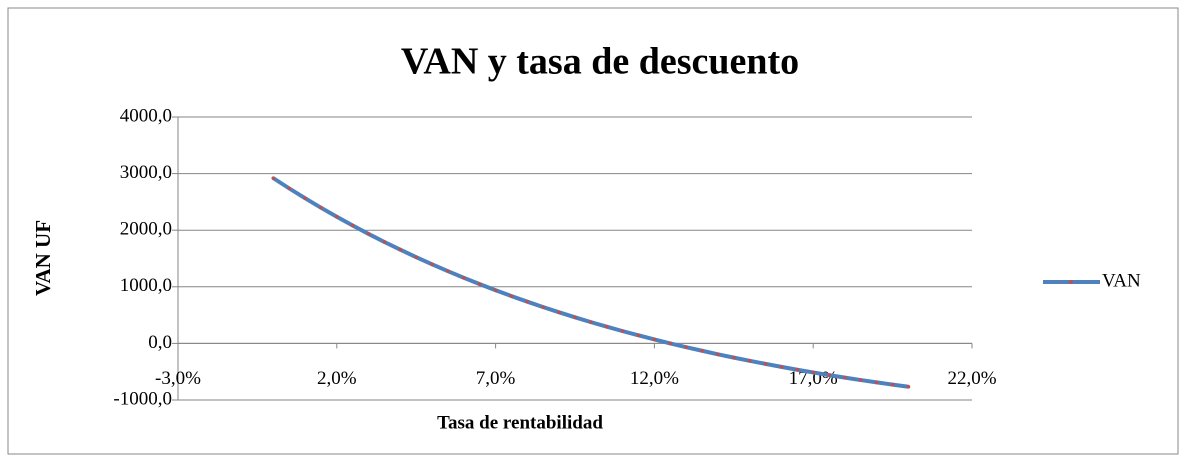 The height and width of the screenshot is (462, 1187). I want to click on chart-title: VAN y tasa de descuento, so click(600, 62).